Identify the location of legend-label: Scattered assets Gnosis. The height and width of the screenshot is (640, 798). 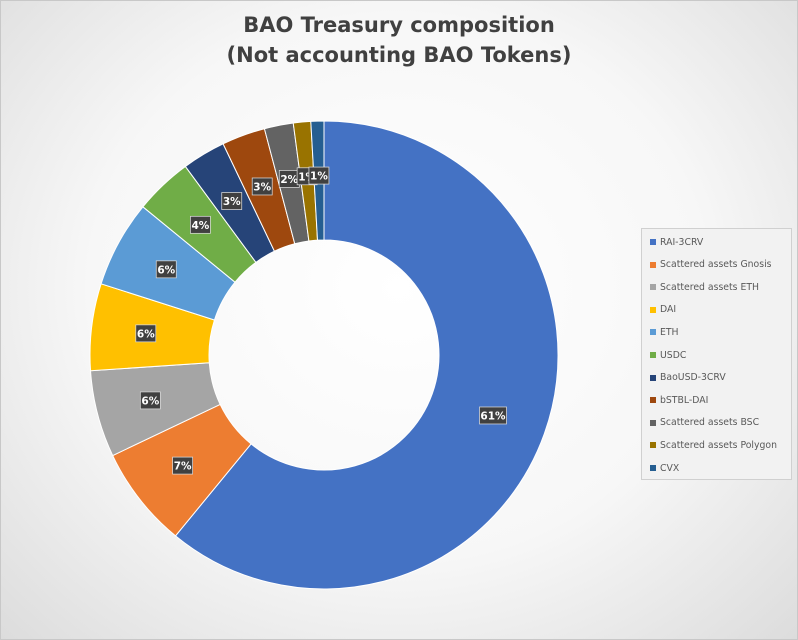
(716, 265).